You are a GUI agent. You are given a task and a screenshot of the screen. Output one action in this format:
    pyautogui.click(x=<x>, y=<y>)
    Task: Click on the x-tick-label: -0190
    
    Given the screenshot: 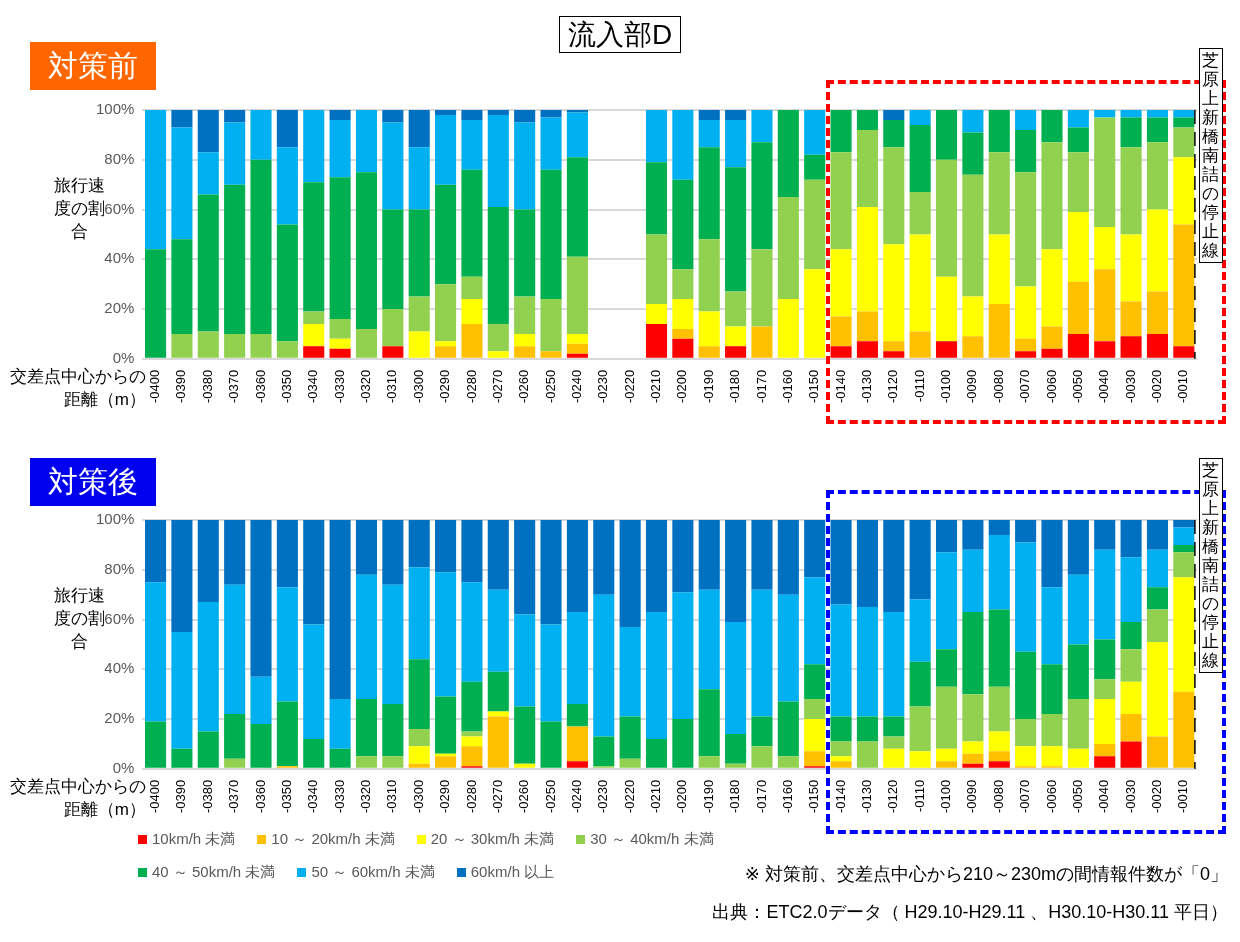 What is the action you would take?
    pyautogui.click(x=708, y=796)
    